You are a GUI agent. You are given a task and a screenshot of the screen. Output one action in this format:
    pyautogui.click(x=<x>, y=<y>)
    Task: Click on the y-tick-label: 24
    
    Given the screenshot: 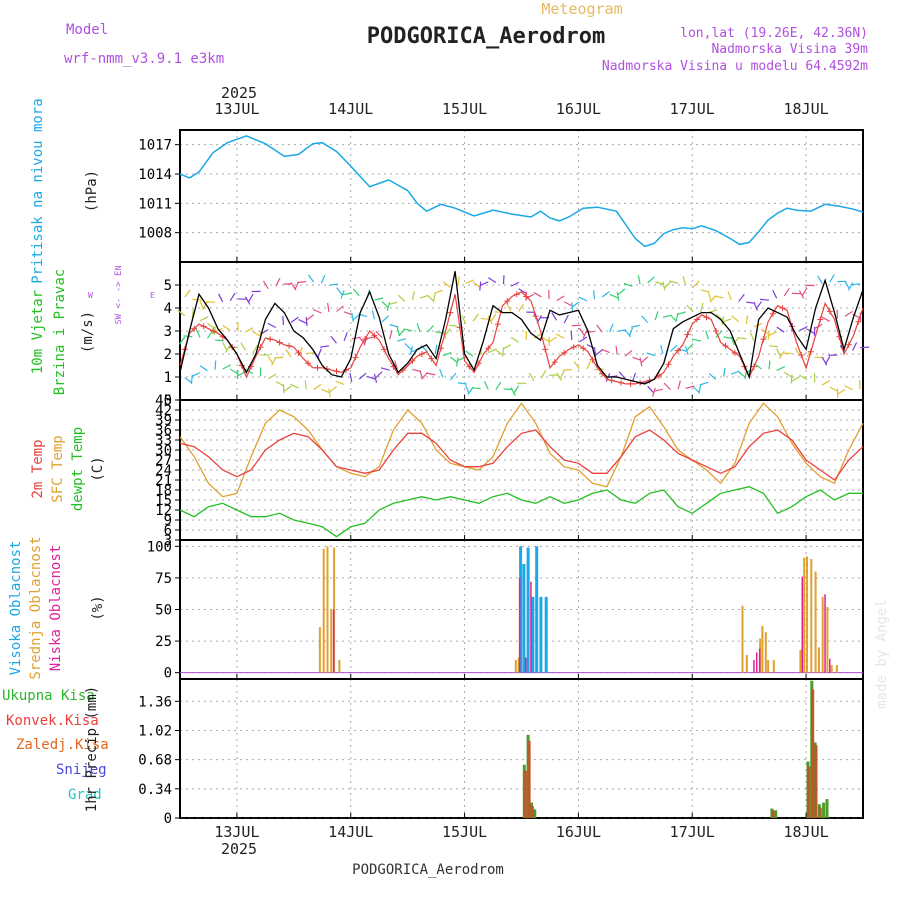 What is the action you would take?
    pyautogui.click(x=163, y=471)
    